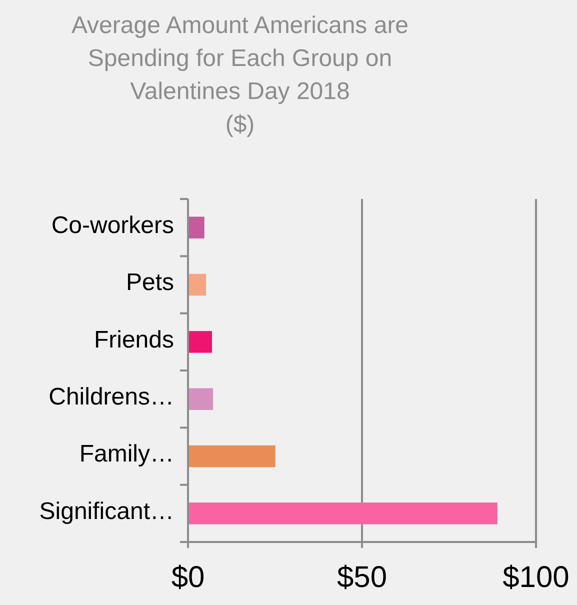  Describe the element at coordinates (240, 124) in the screenshot. I see `chart-subtitle: ($)` at that location.